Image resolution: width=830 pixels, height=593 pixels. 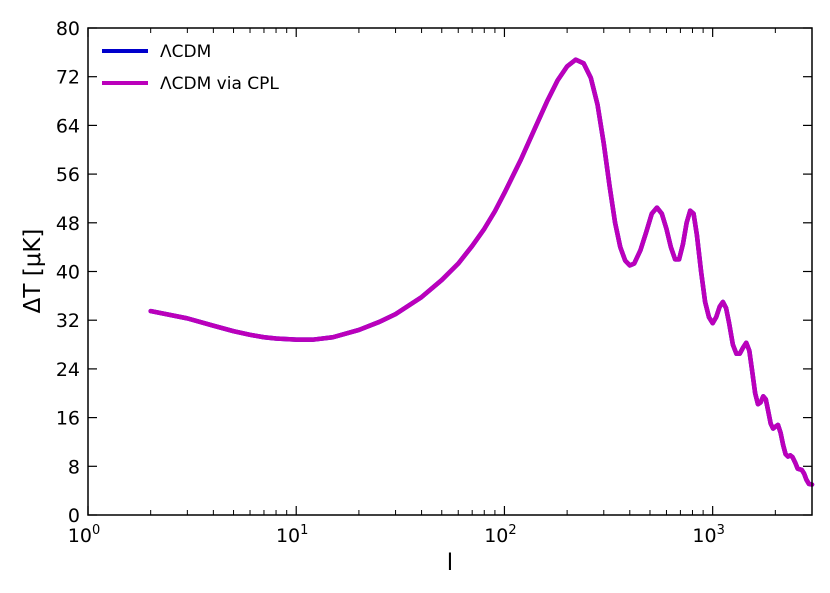 I want to click on y-axis-label: ΔT [μK], so click(x=33, y=271).